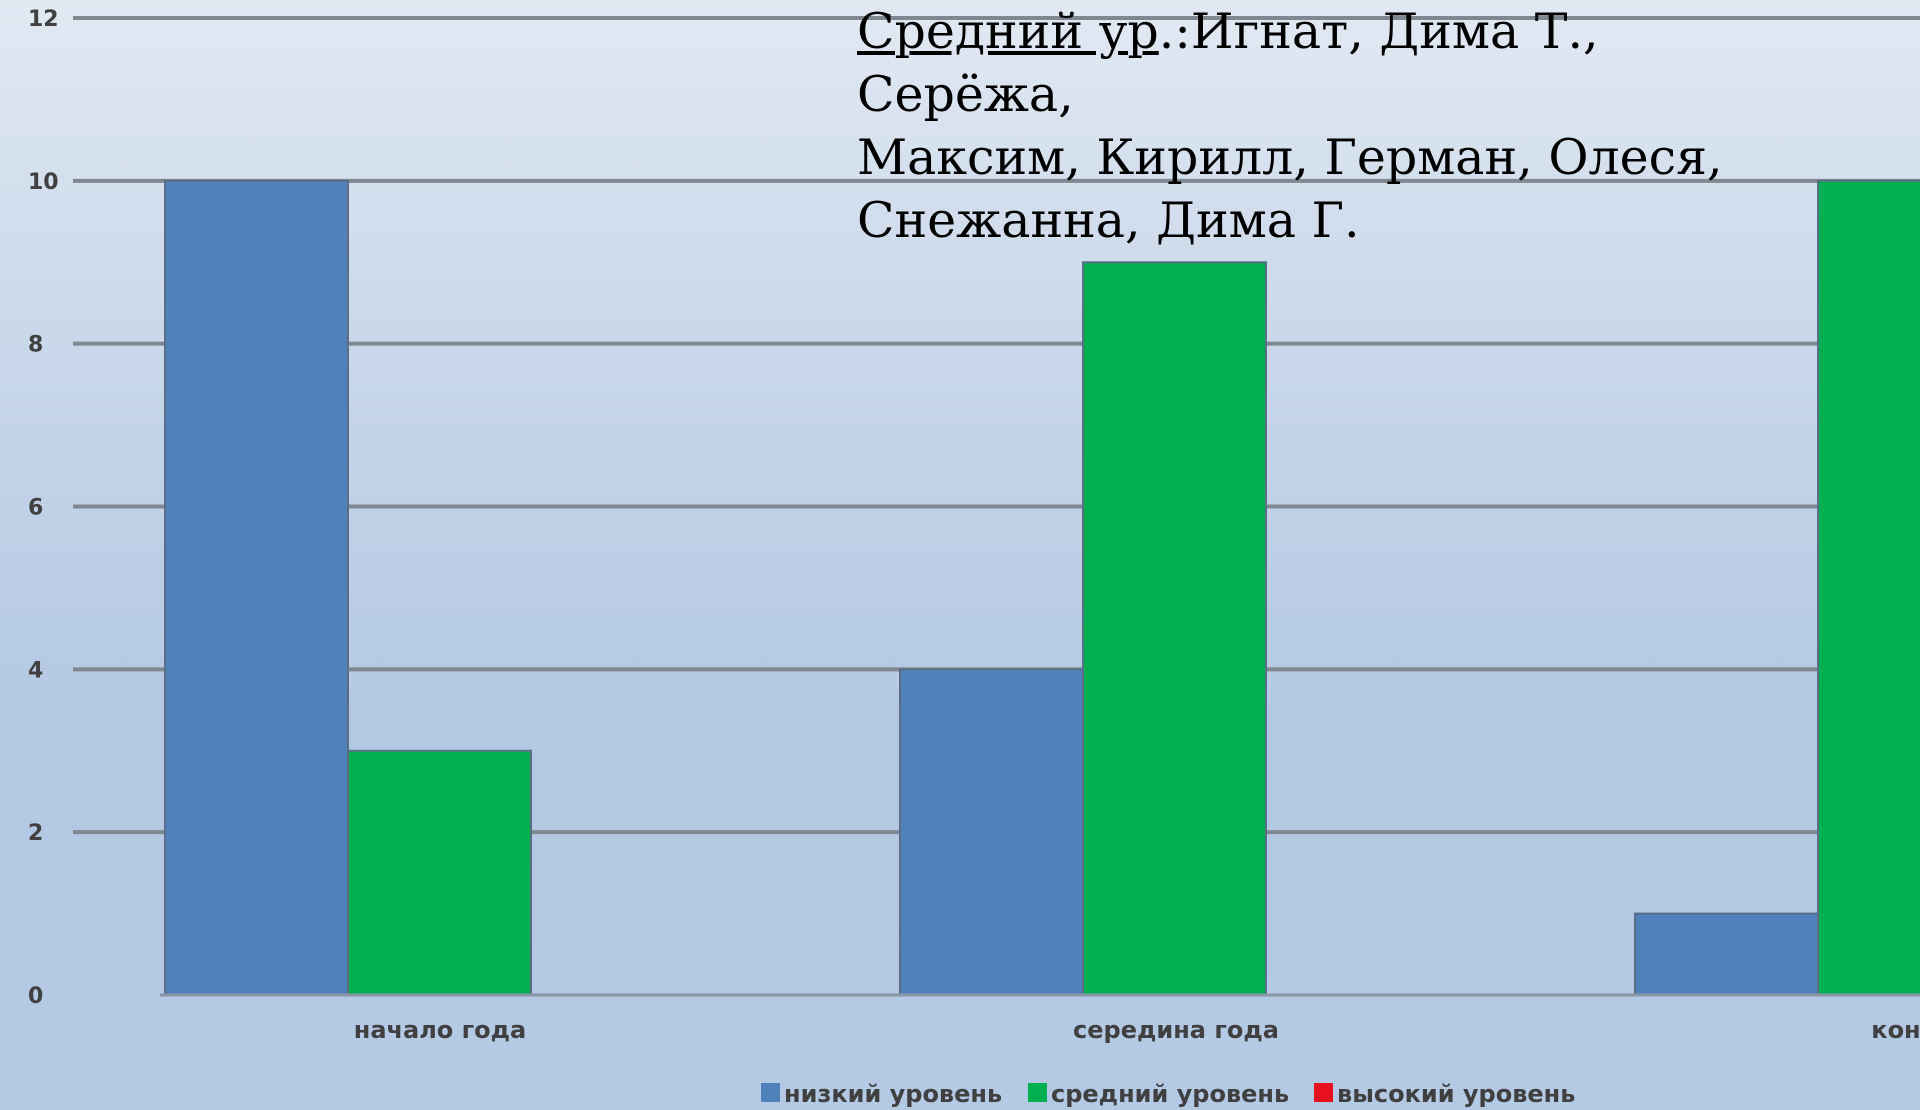 This screenshot has width=1920, height=1110. I want to click on legend-label: средний уровень, so click(1170, 1094).